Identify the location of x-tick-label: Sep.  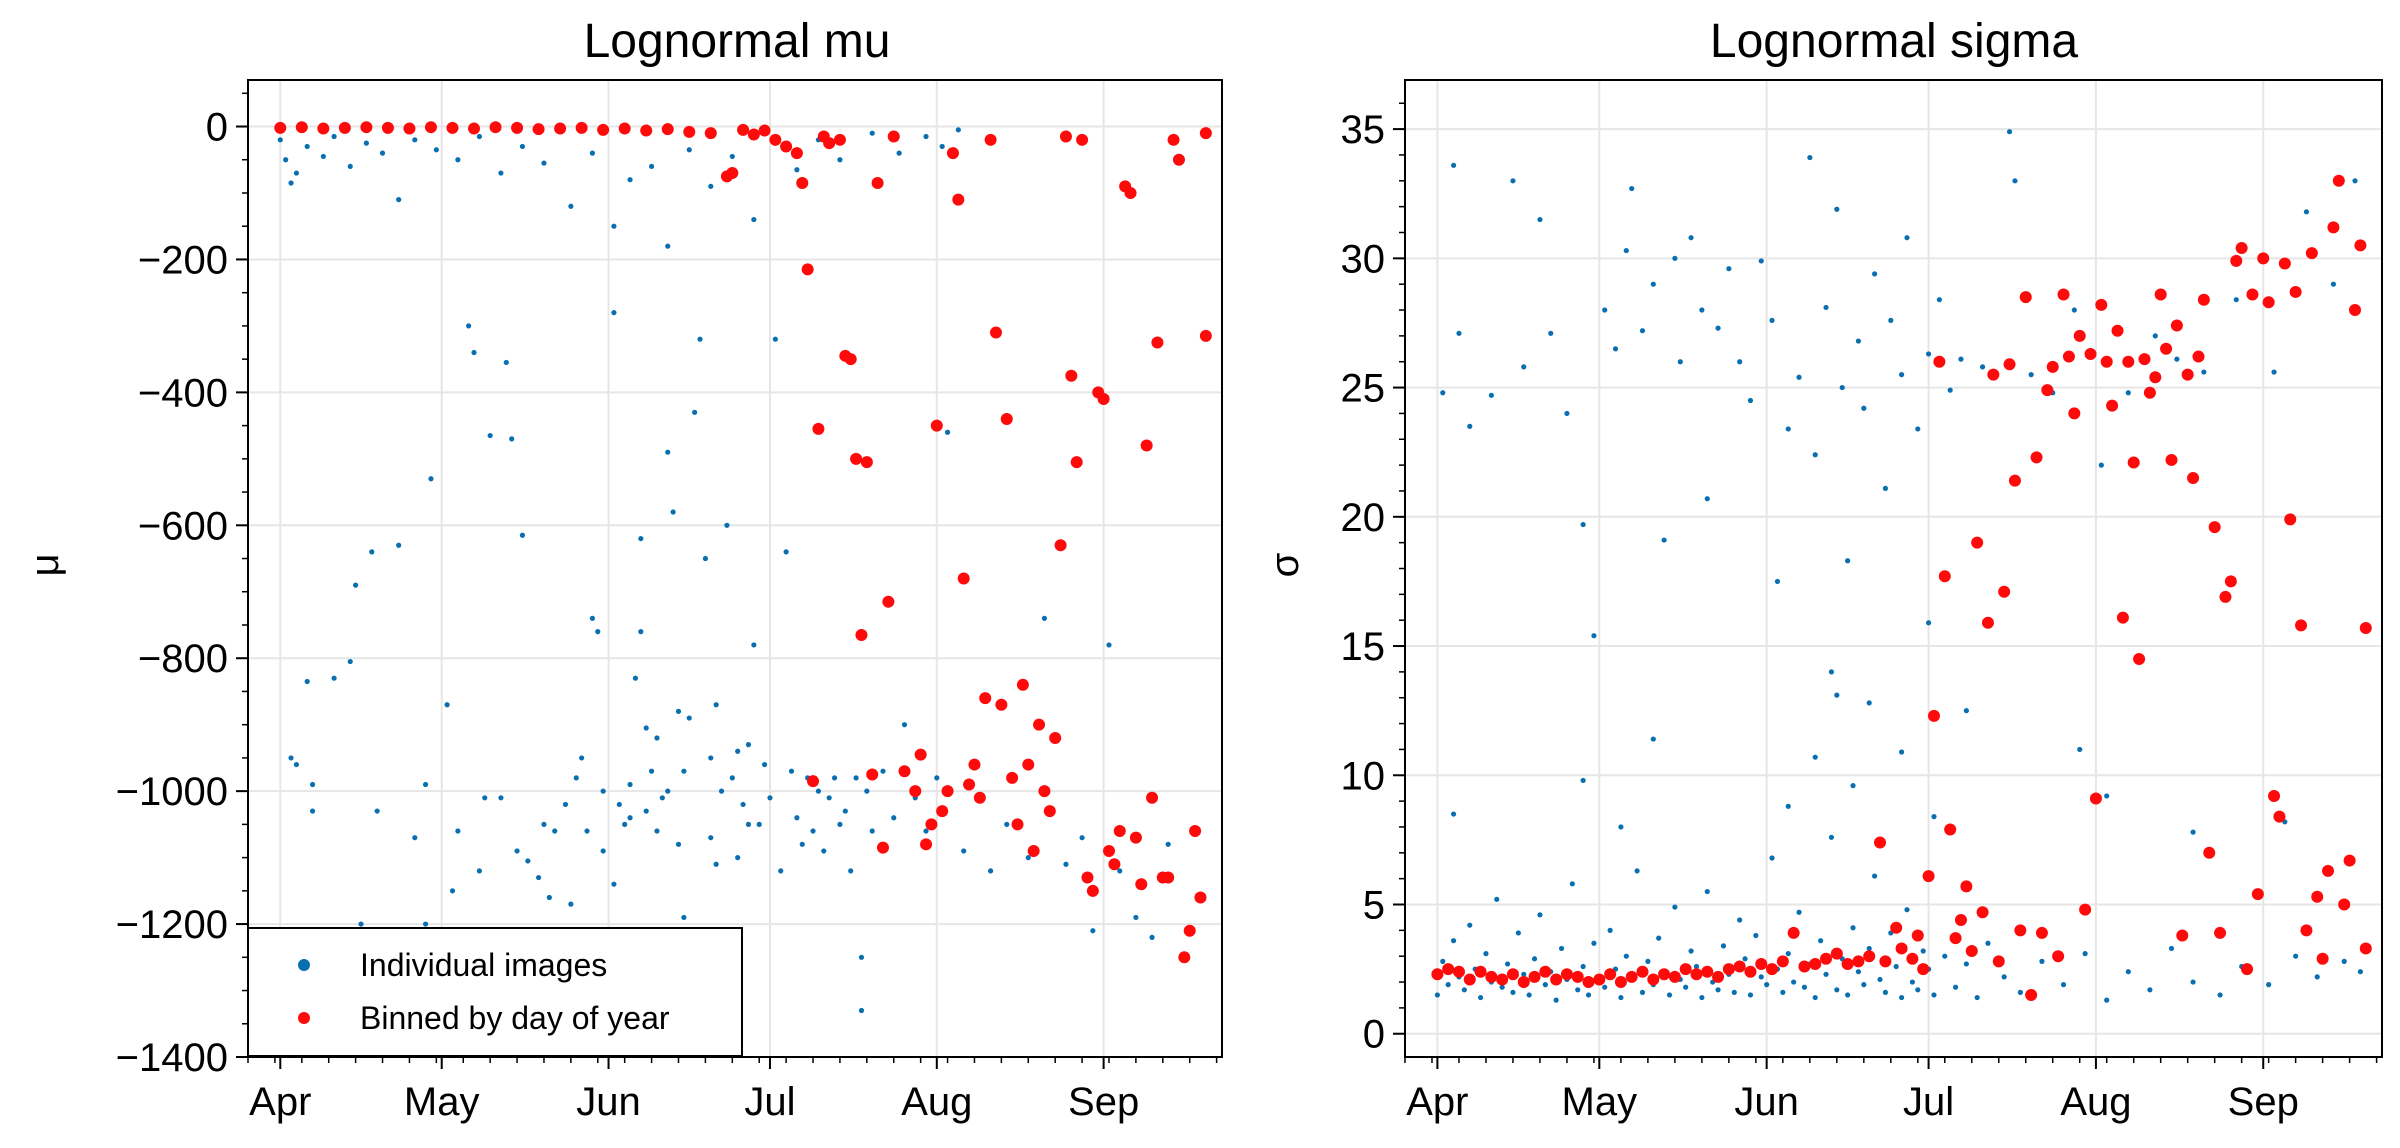
(2263, 1102).